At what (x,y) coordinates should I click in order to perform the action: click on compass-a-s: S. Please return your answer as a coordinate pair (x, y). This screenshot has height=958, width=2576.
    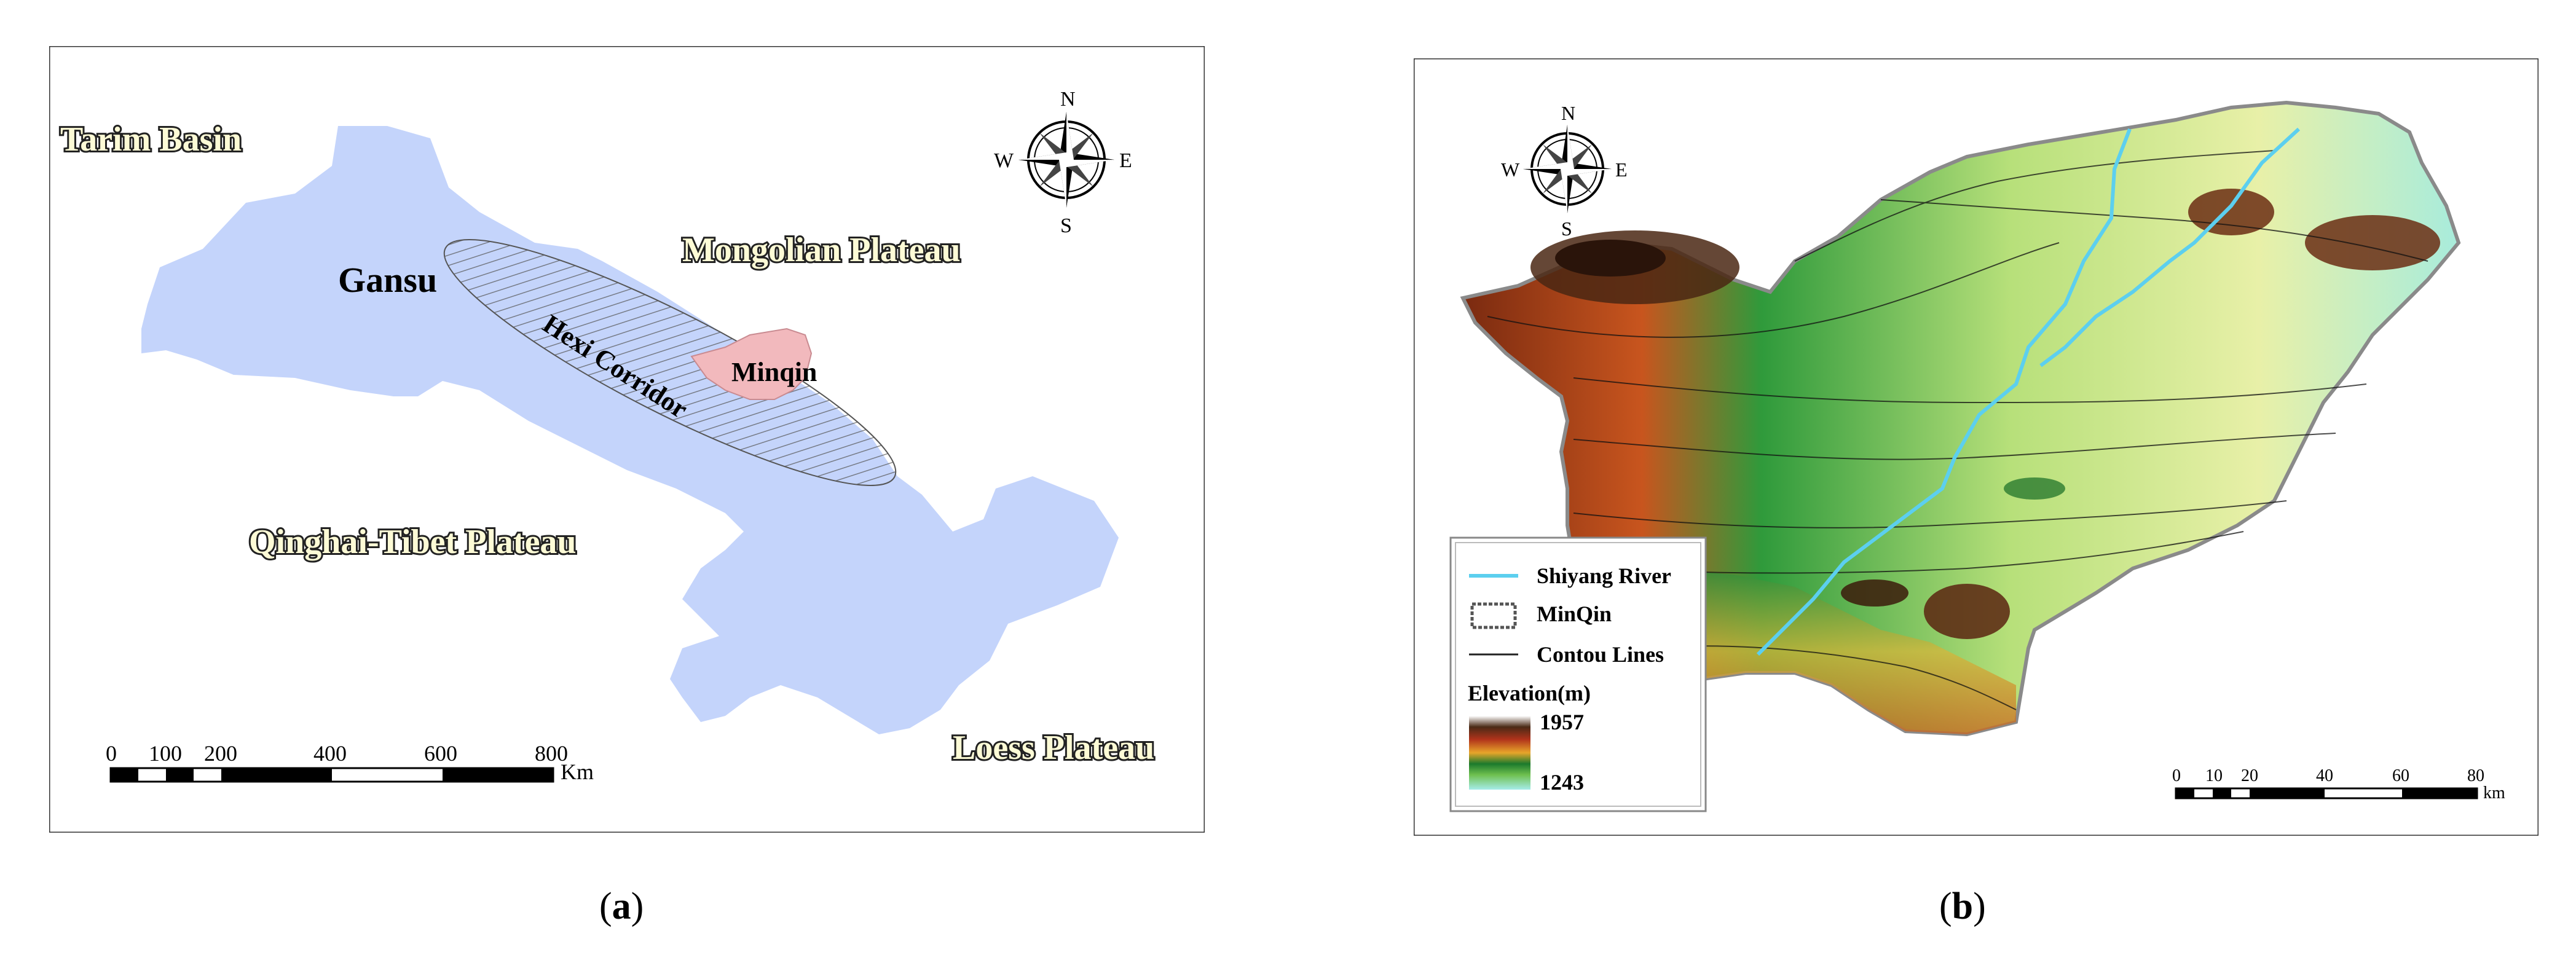
    Looking at the image, I should click on (1066, 225).